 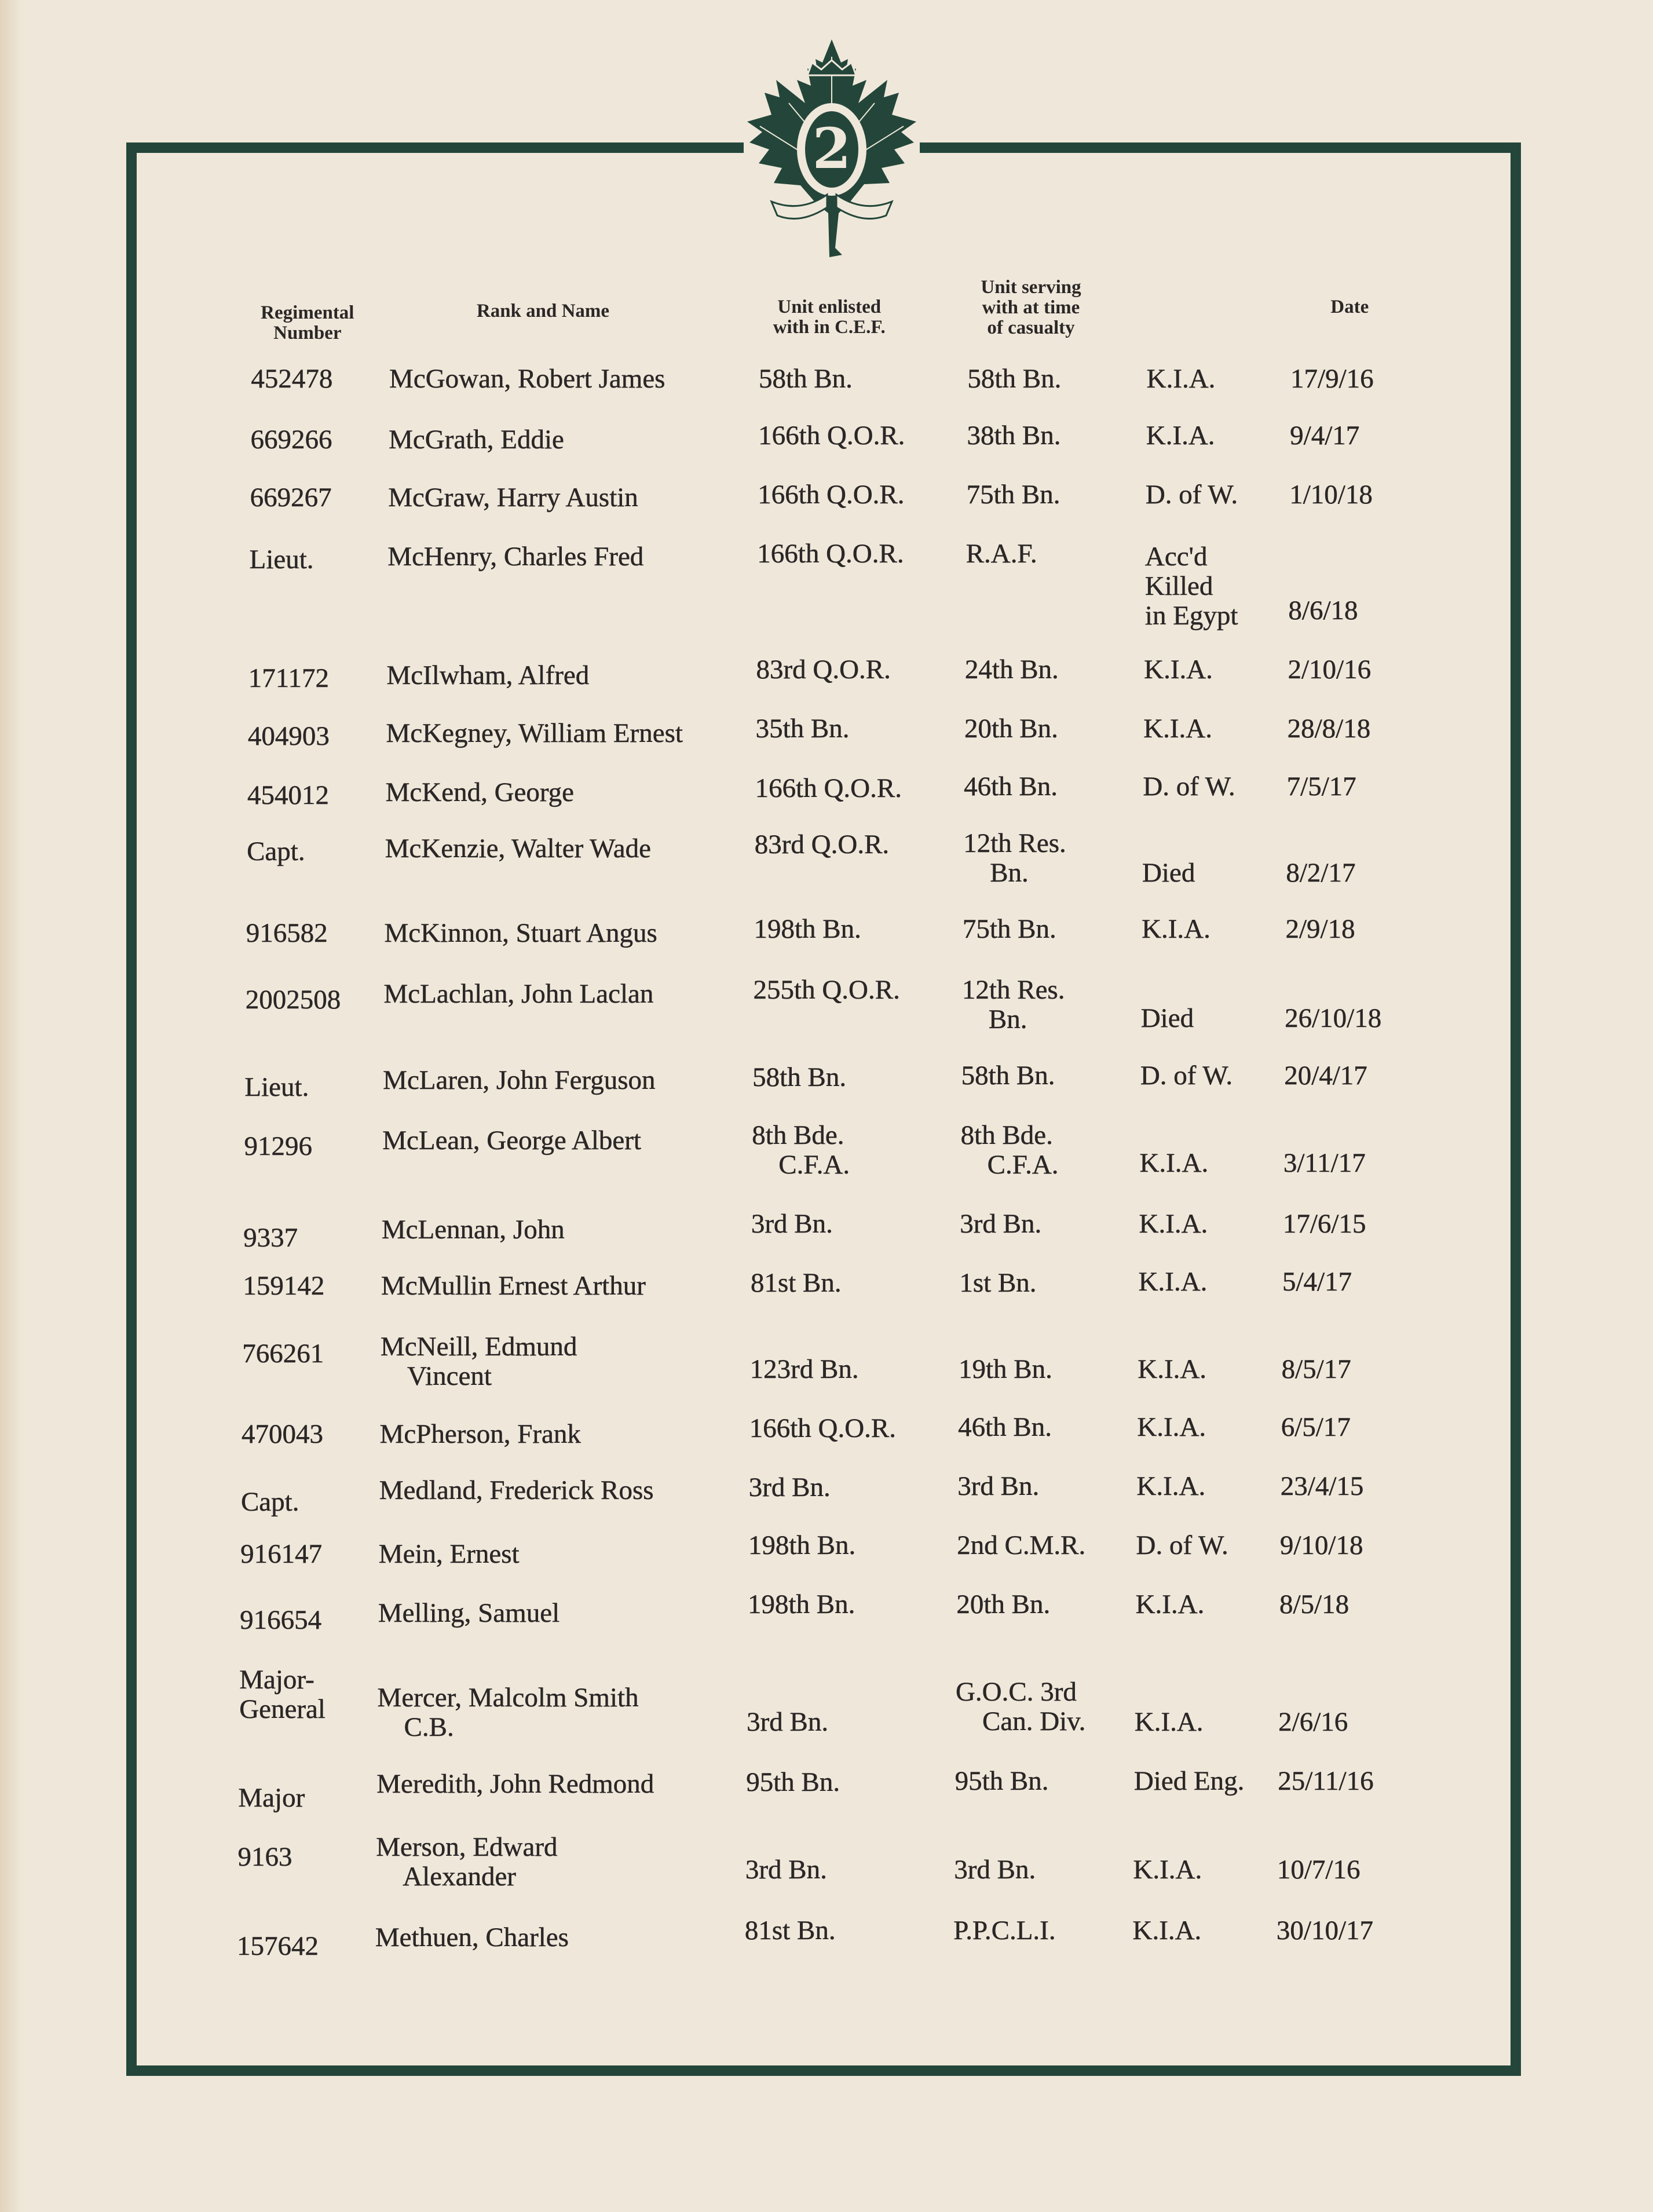 I want to click on cell-enlisted: 198th Bn., so click(x=801, y=1604).